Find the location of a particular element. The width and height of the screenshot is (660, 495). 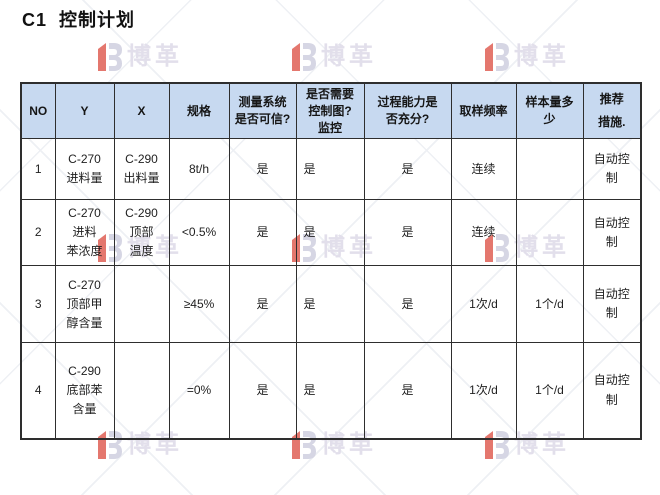

cell-y: C-270 进料量 is located at coordinates (84, 169).